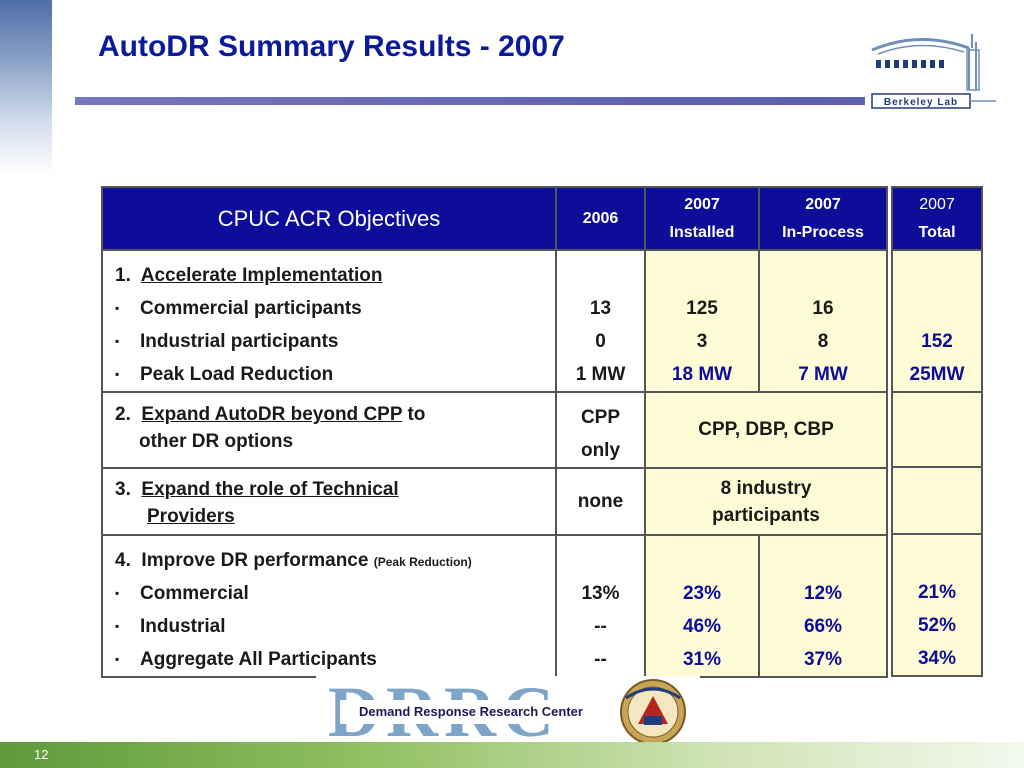 The height and width of the screenshot is (768, 1024). What do you see at coordinates (600, 341) in the screenshot?
I see `table-cell: 0` at bounding box center [600, 341].